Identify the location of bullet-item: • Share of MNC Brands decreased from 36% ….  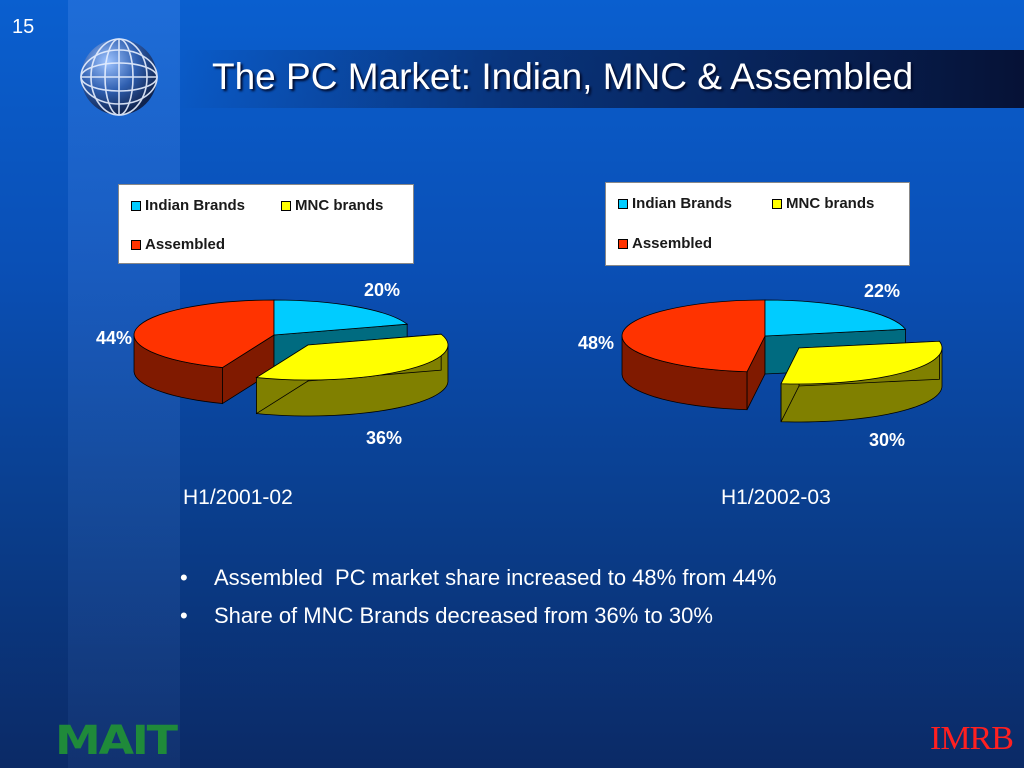
(446, 615).